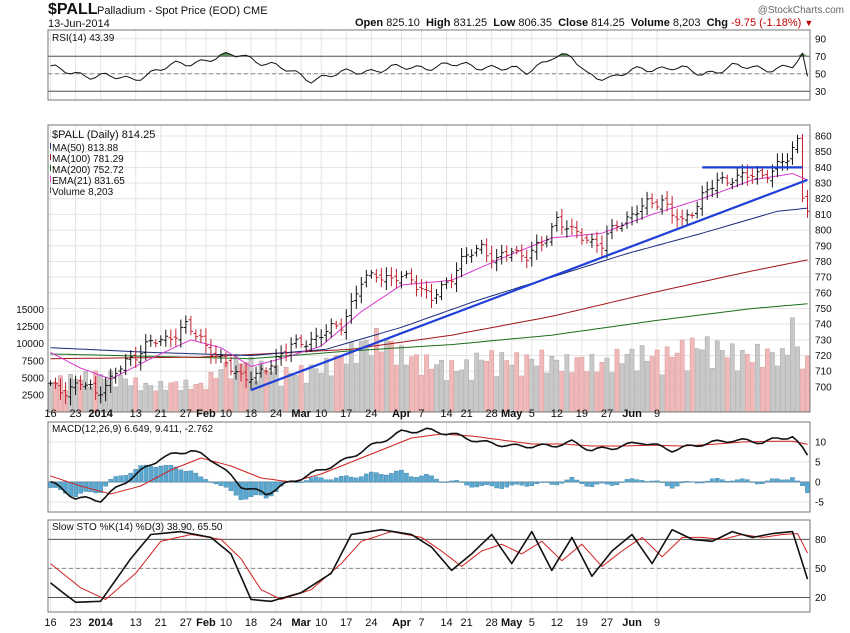  I want to click on x-tick-label: 19, so click(582, 623).